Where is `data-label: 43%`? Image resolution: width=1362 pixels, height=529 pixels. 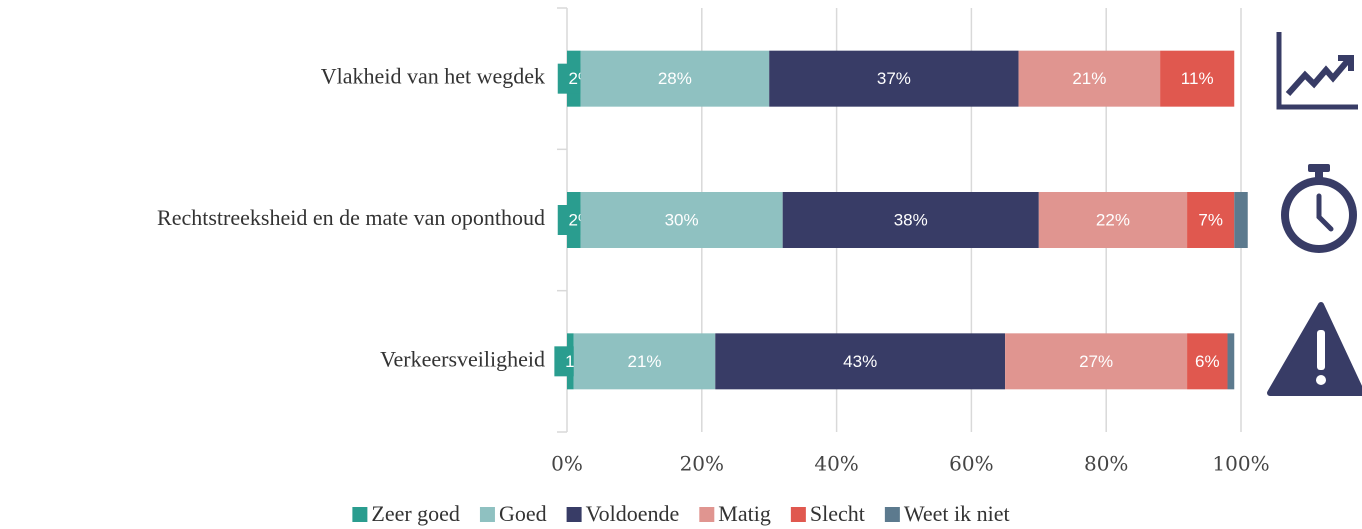 data-label: 43% is located at coordinates (860, 361).